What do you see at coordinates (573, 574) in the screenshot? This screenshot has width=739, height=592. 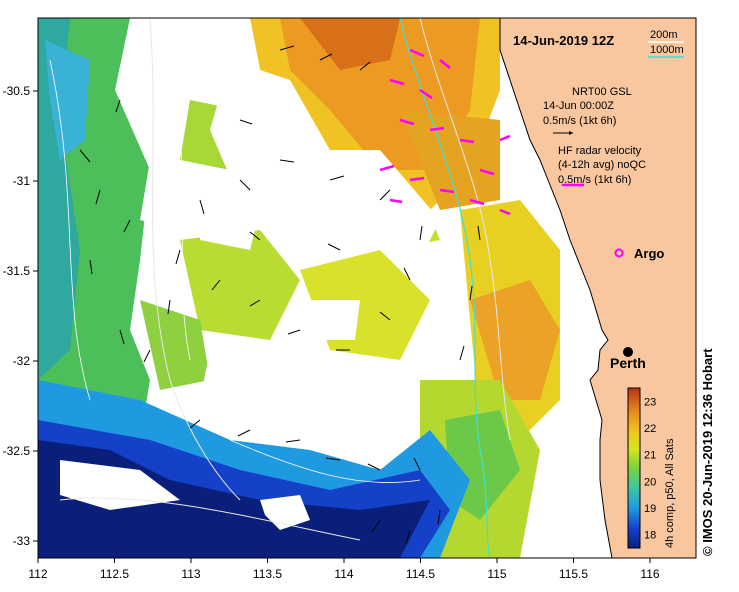 I see `lon-tick-label: 115.5` at bounding box center [573, 574].